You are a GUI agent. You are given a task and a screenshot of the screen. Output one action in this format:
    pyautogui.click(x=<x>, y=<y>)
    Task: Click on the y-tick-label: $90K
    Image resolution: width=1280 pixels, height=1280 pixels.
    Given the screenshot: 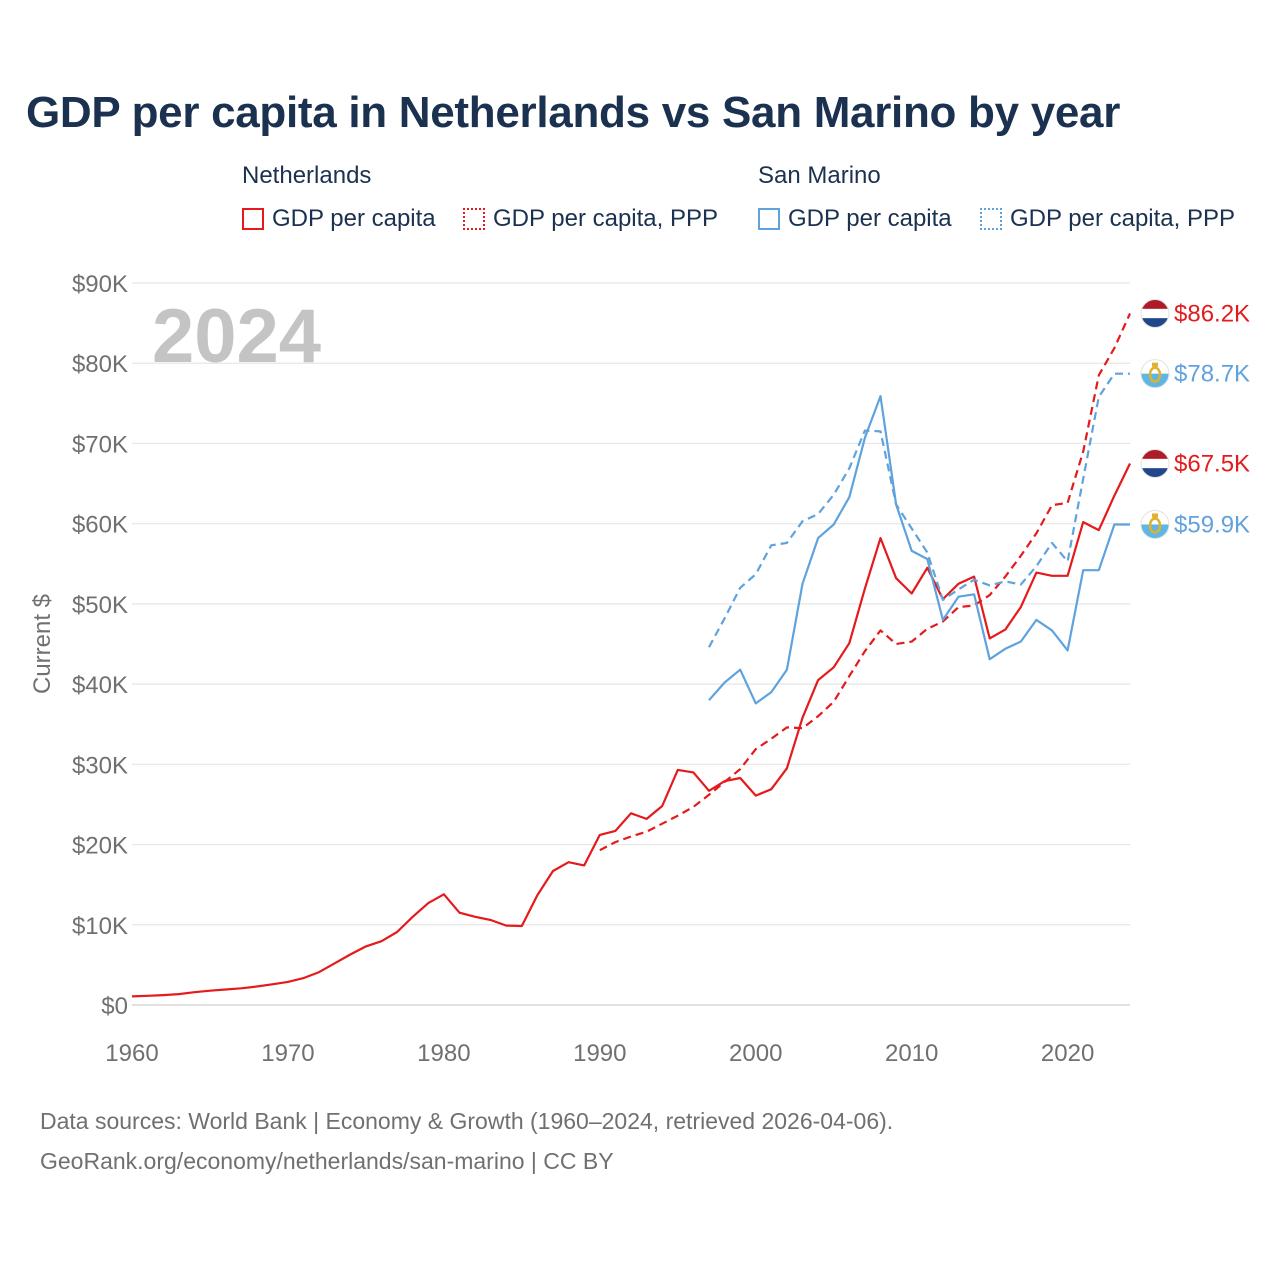 What is the action you would take?
    pyautogui.click(x=100, y=284)
    